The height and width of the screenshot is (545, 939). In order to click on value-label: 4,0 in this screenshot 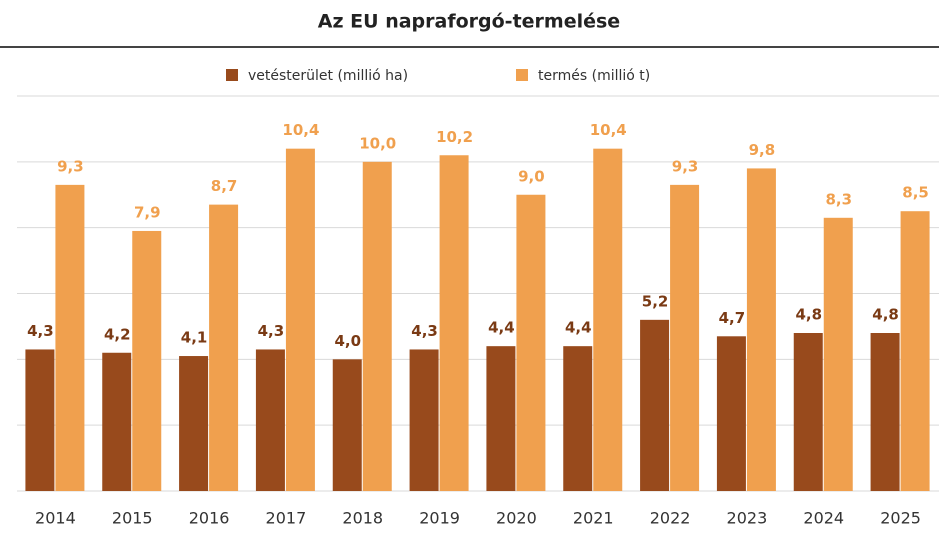, I will do `click(347, 341)`.